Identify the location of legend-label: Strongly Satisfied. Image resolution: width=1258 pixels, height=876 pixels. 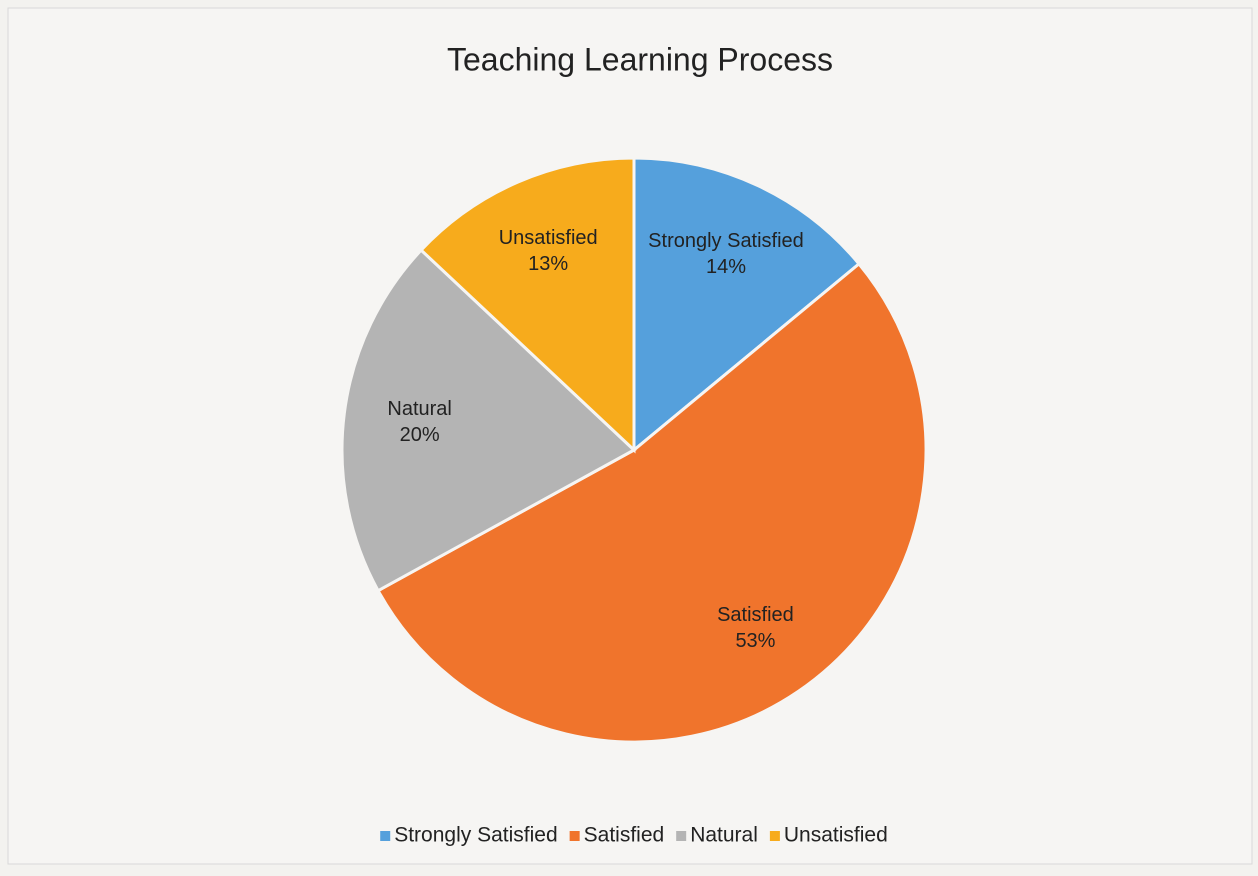
(475, 835).